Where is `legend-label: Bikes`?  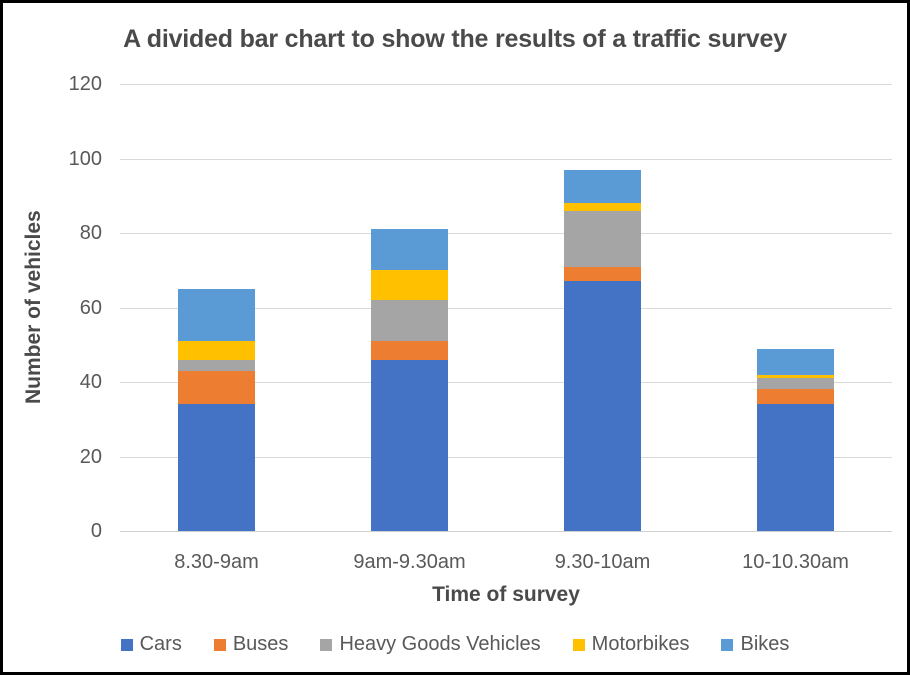
legend-label: Bikes is located at coordinates (765, 644).